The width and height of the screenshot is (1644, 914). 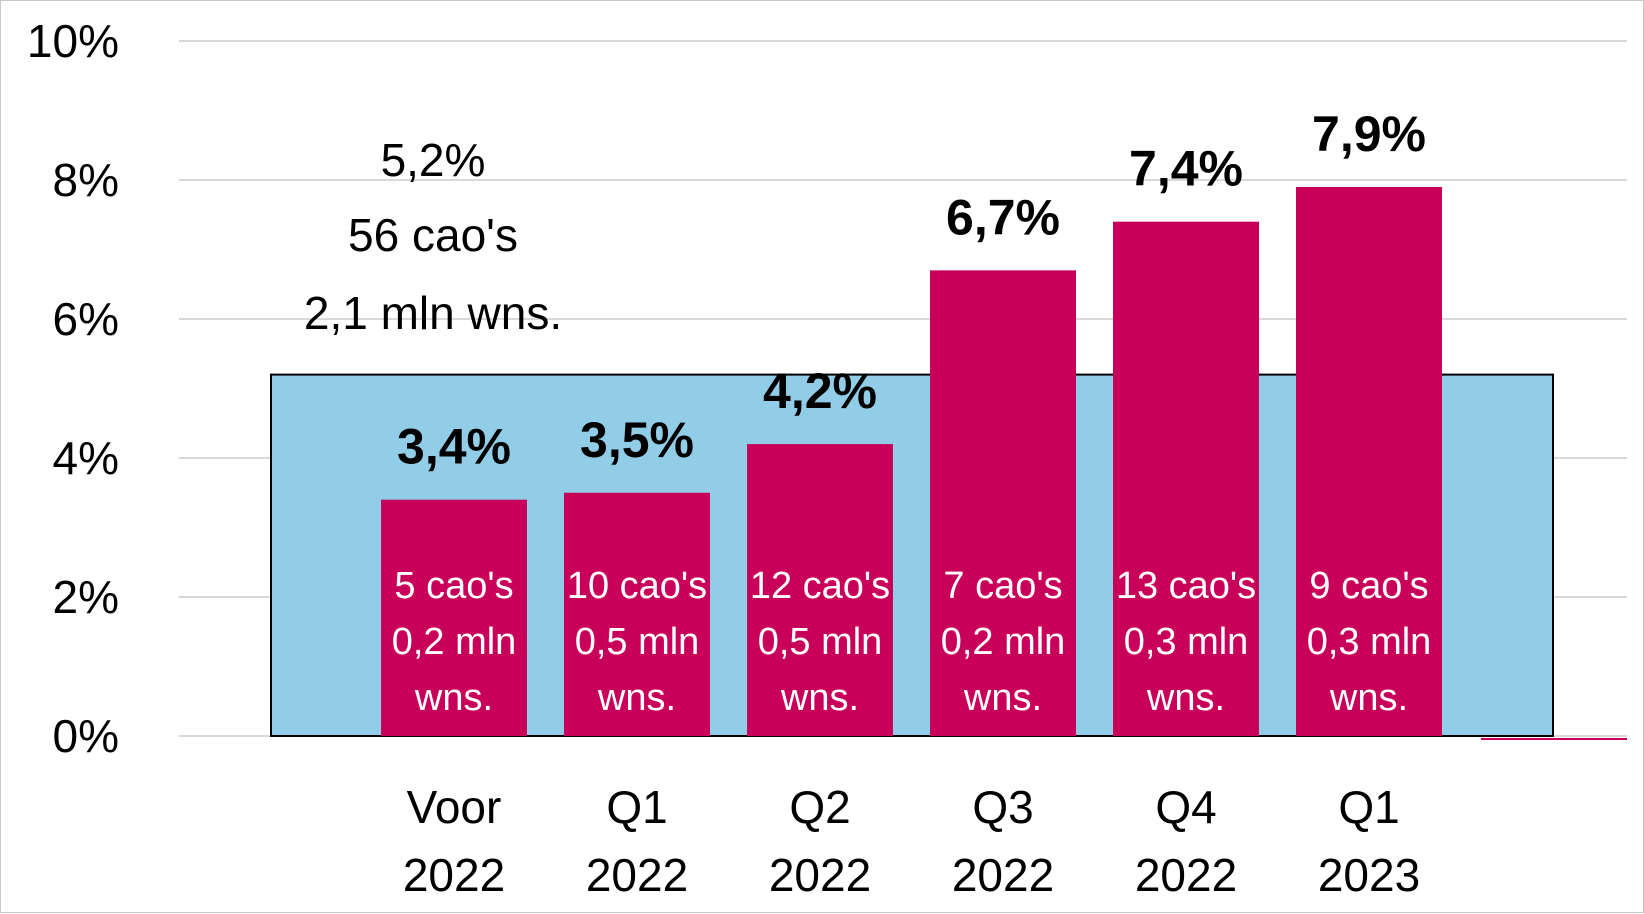 I want to click on y-tick-label: 0%, so click(x=86, y=736).